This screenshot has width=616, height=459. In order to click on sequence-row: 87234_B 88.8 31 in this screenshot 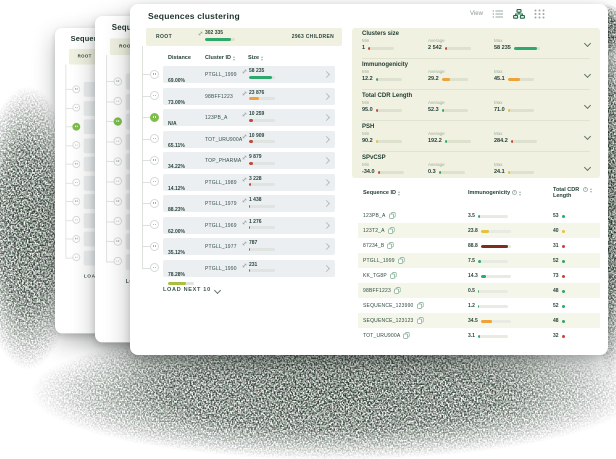, I will do `click(479, 245)`.